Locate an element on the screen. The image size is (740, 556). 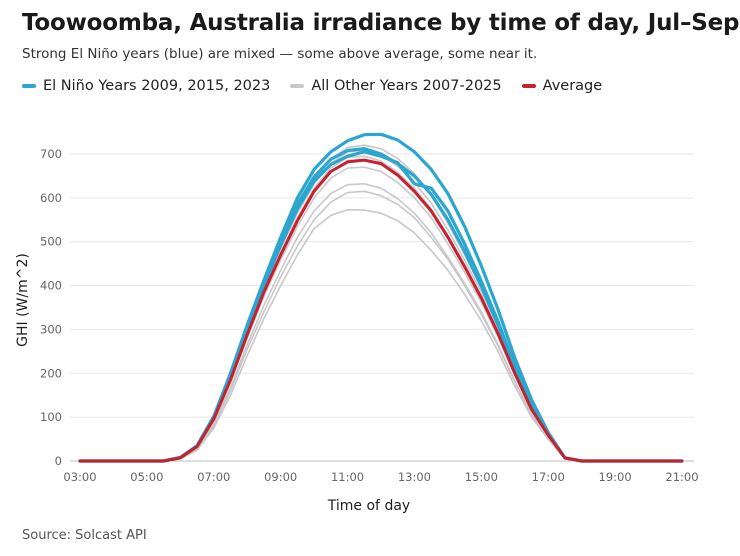
y-tick-label: 100 is located at coordinates (51, 417).